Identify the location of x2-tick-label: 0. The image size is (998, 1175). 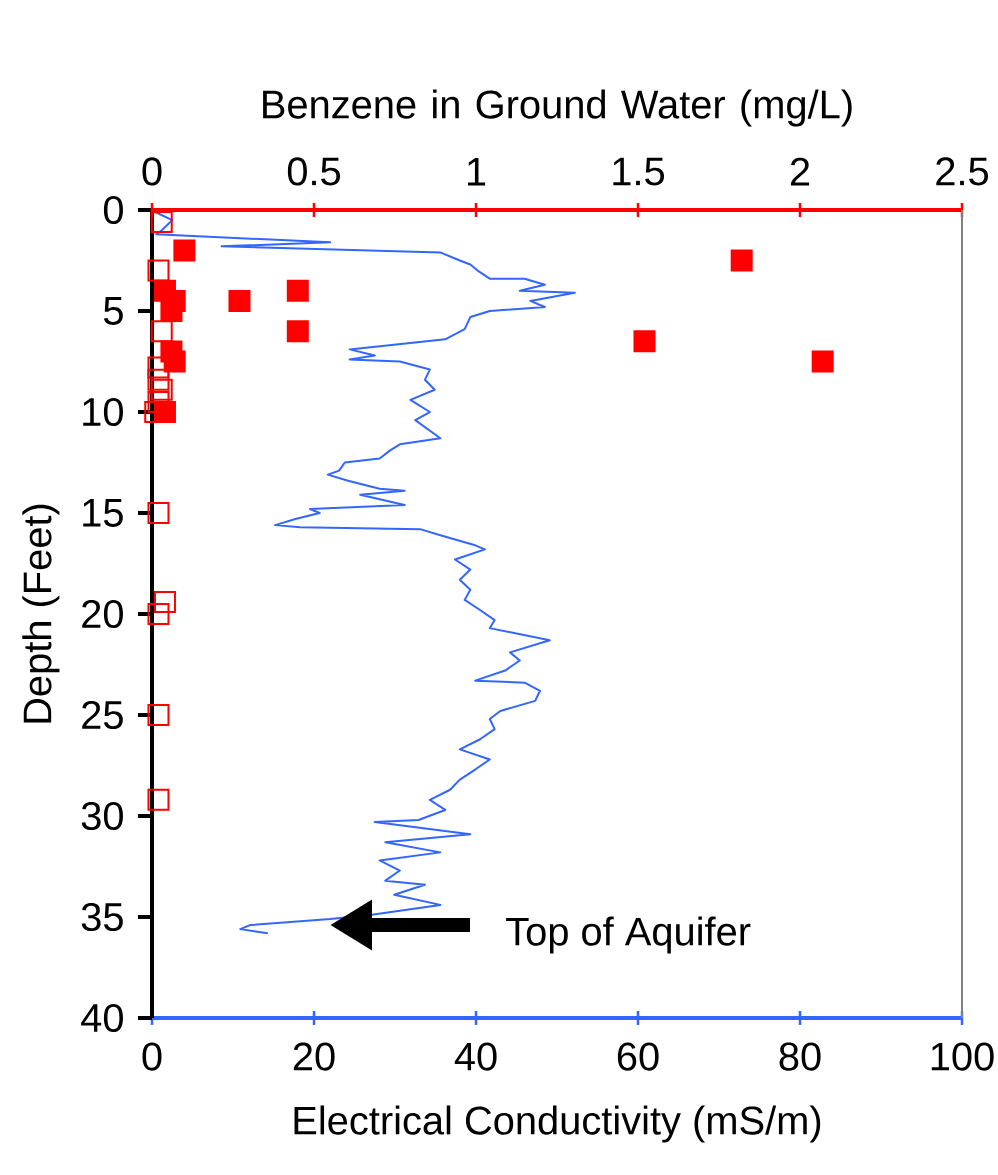
(152, 171).